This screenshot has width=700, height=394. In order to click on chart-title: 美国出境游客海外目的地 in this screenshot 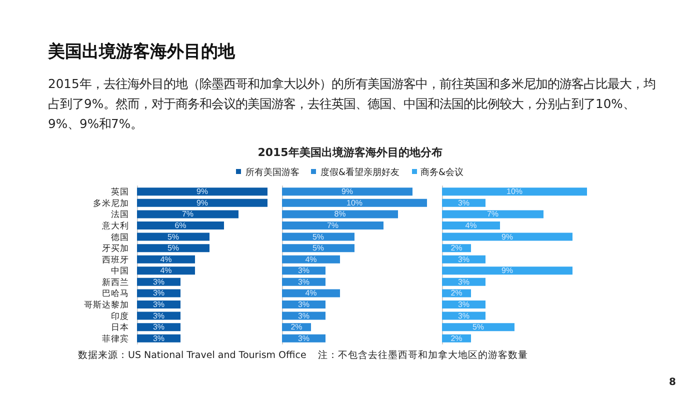, I will do `click(141, 52)`.